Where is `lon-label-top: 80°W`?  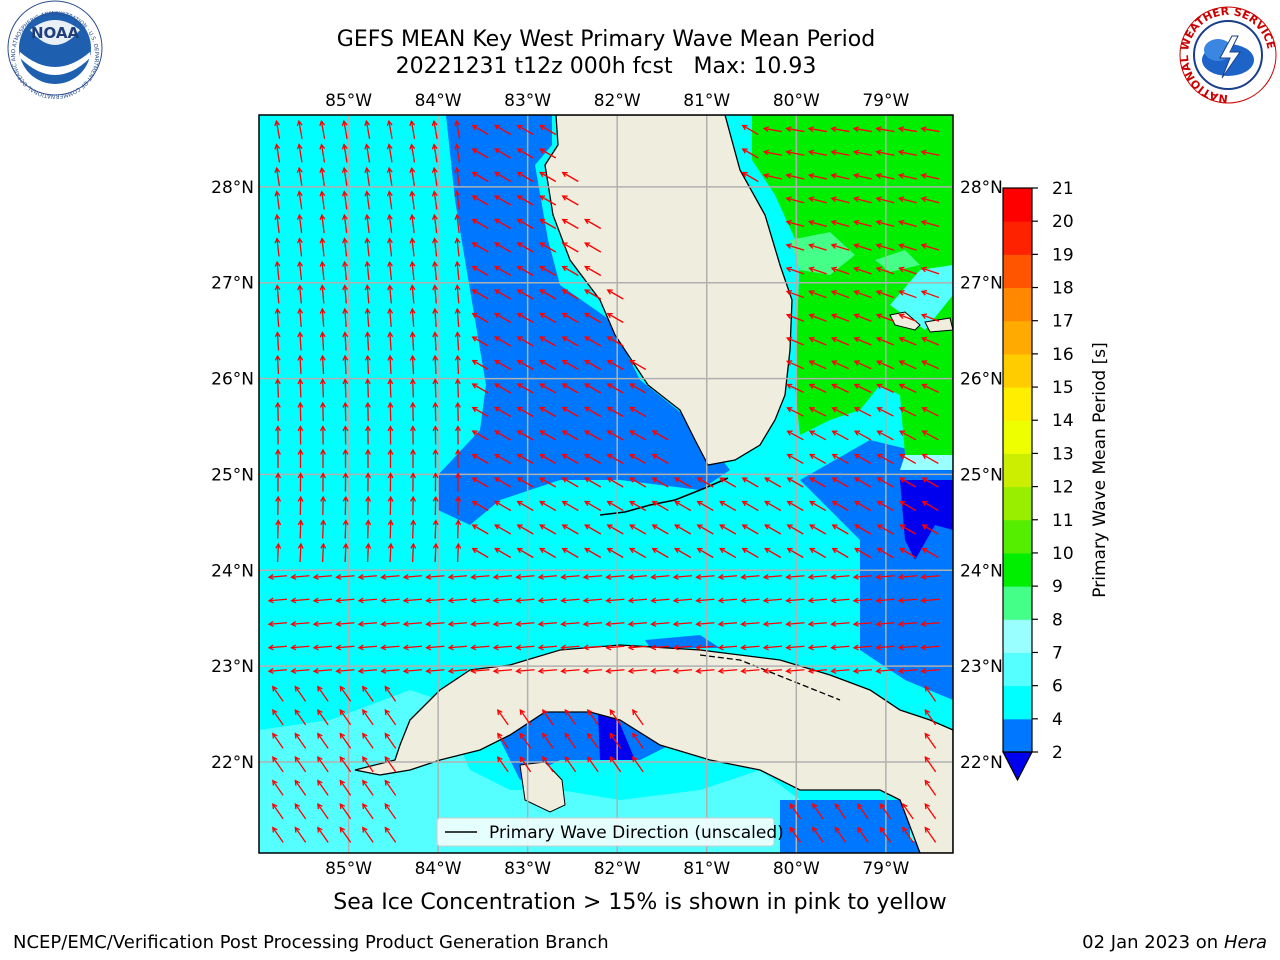
lon-label-top: 80°W is located at coordinates (796, 101).